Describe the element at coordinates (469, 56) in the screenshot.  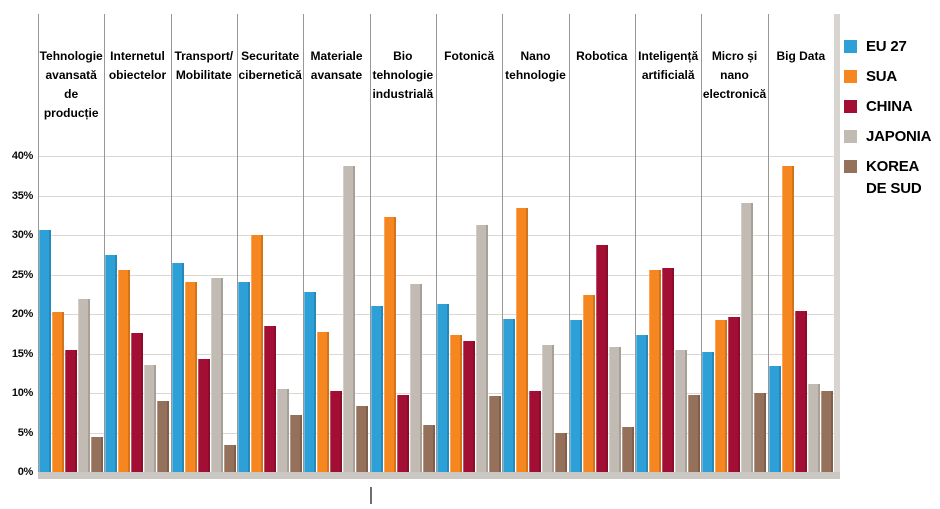
I see `category-header: Fotonică` at that location.